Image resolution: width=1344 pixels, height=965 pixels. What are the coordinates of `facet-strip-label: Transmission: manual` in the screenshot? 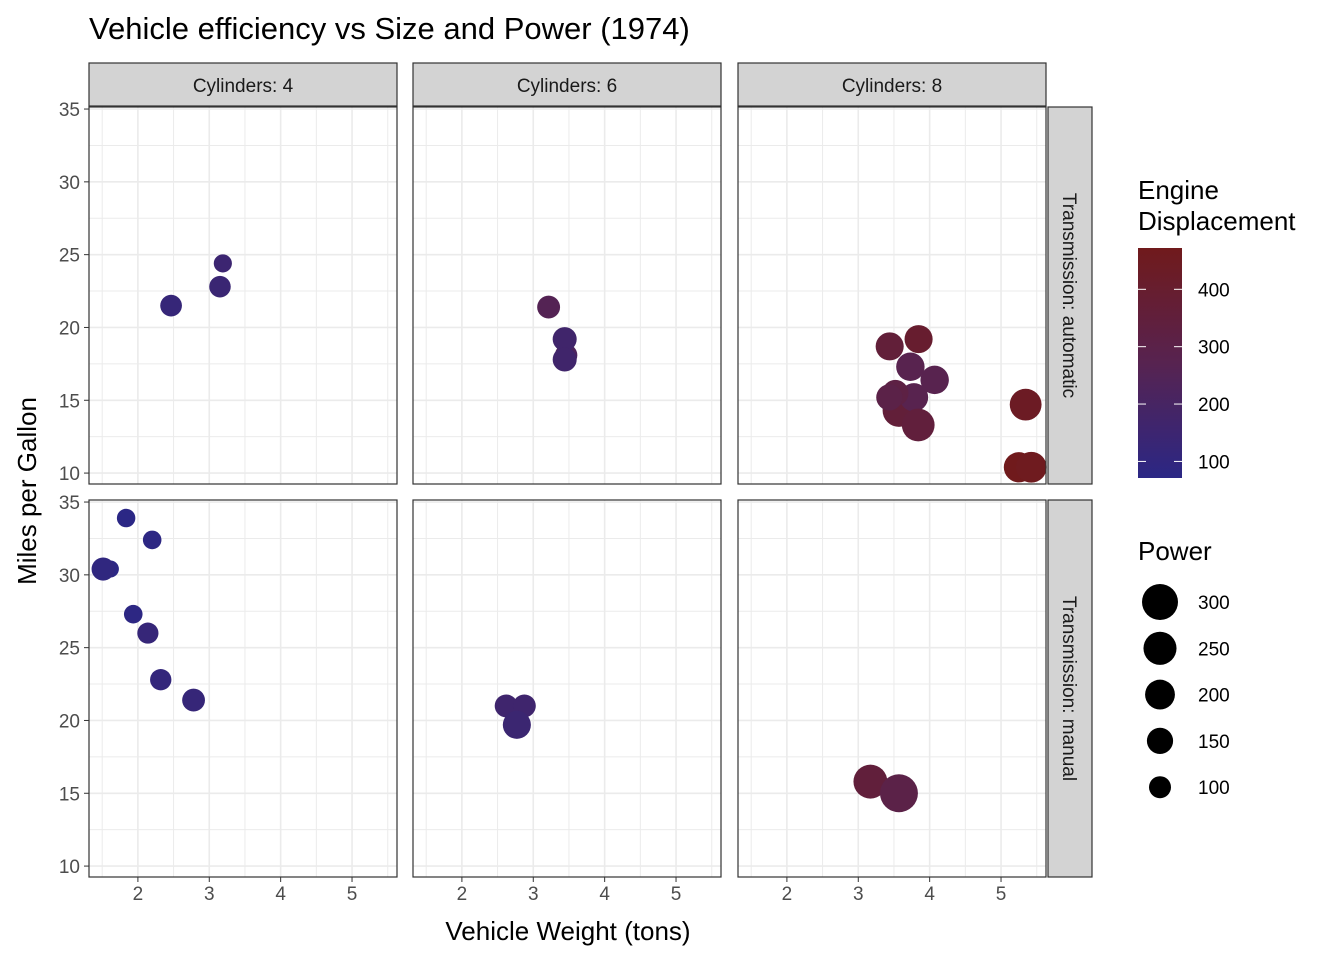 It's located at (1068, 688).